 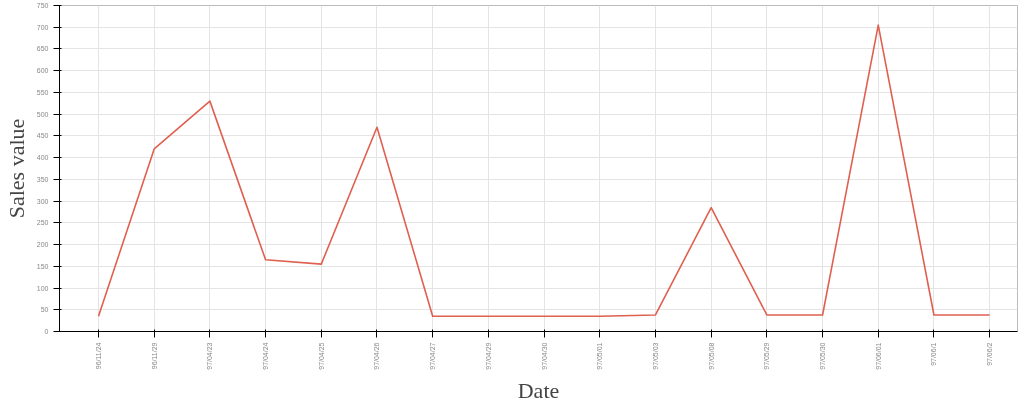 I want to click on x-axis-title: Date, so click(x=538, y=390).